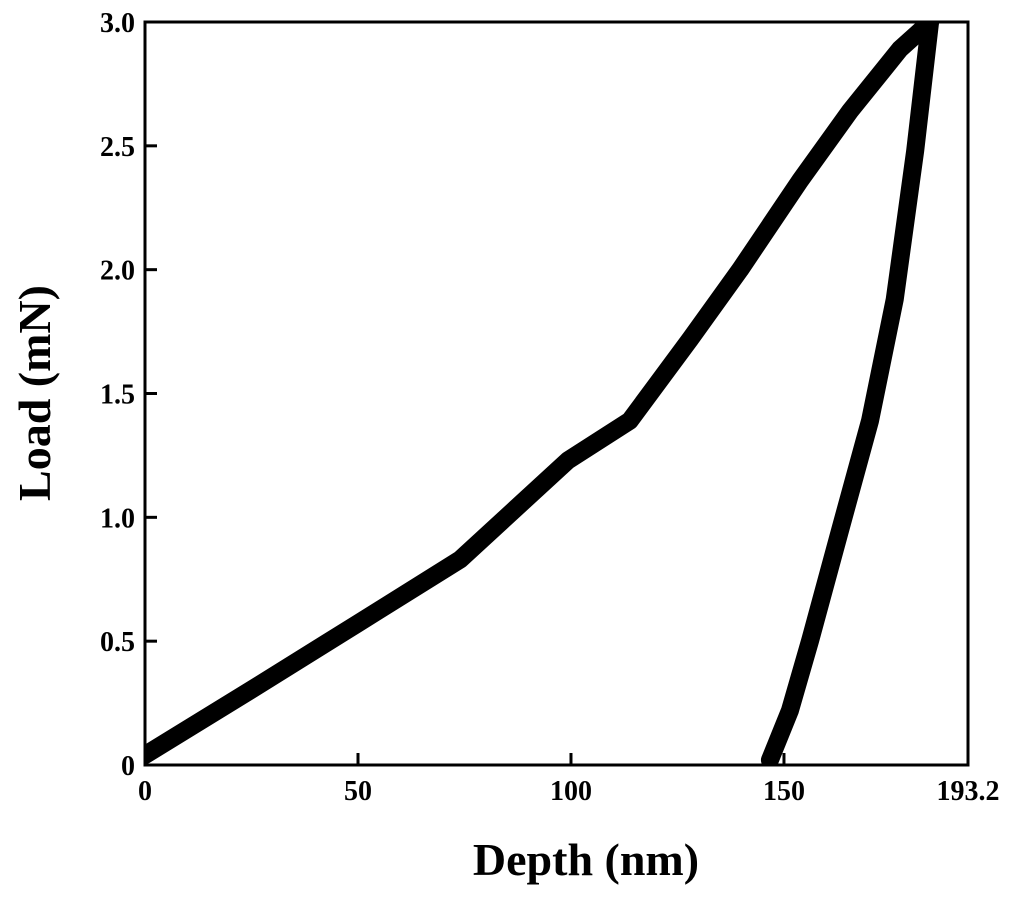 The width and height of the screenshot is (1024, 905). What do you see at coordinates (571, 791) in the screenshot?
I see `x-tick-label: 100` at bounding box center [571, 791].